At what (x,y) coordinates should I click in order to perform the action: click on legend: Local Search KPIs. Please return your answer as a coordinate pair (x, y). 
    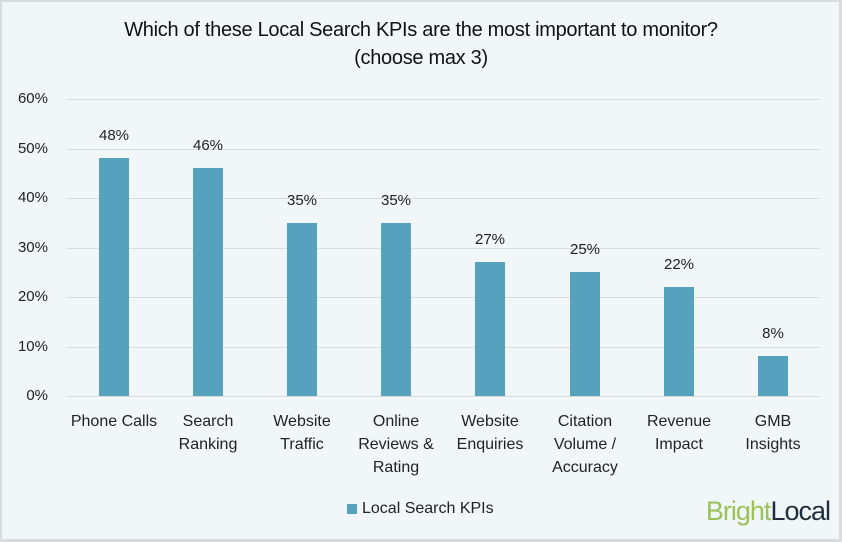
    Looking at the image, I should click on (420, 509).